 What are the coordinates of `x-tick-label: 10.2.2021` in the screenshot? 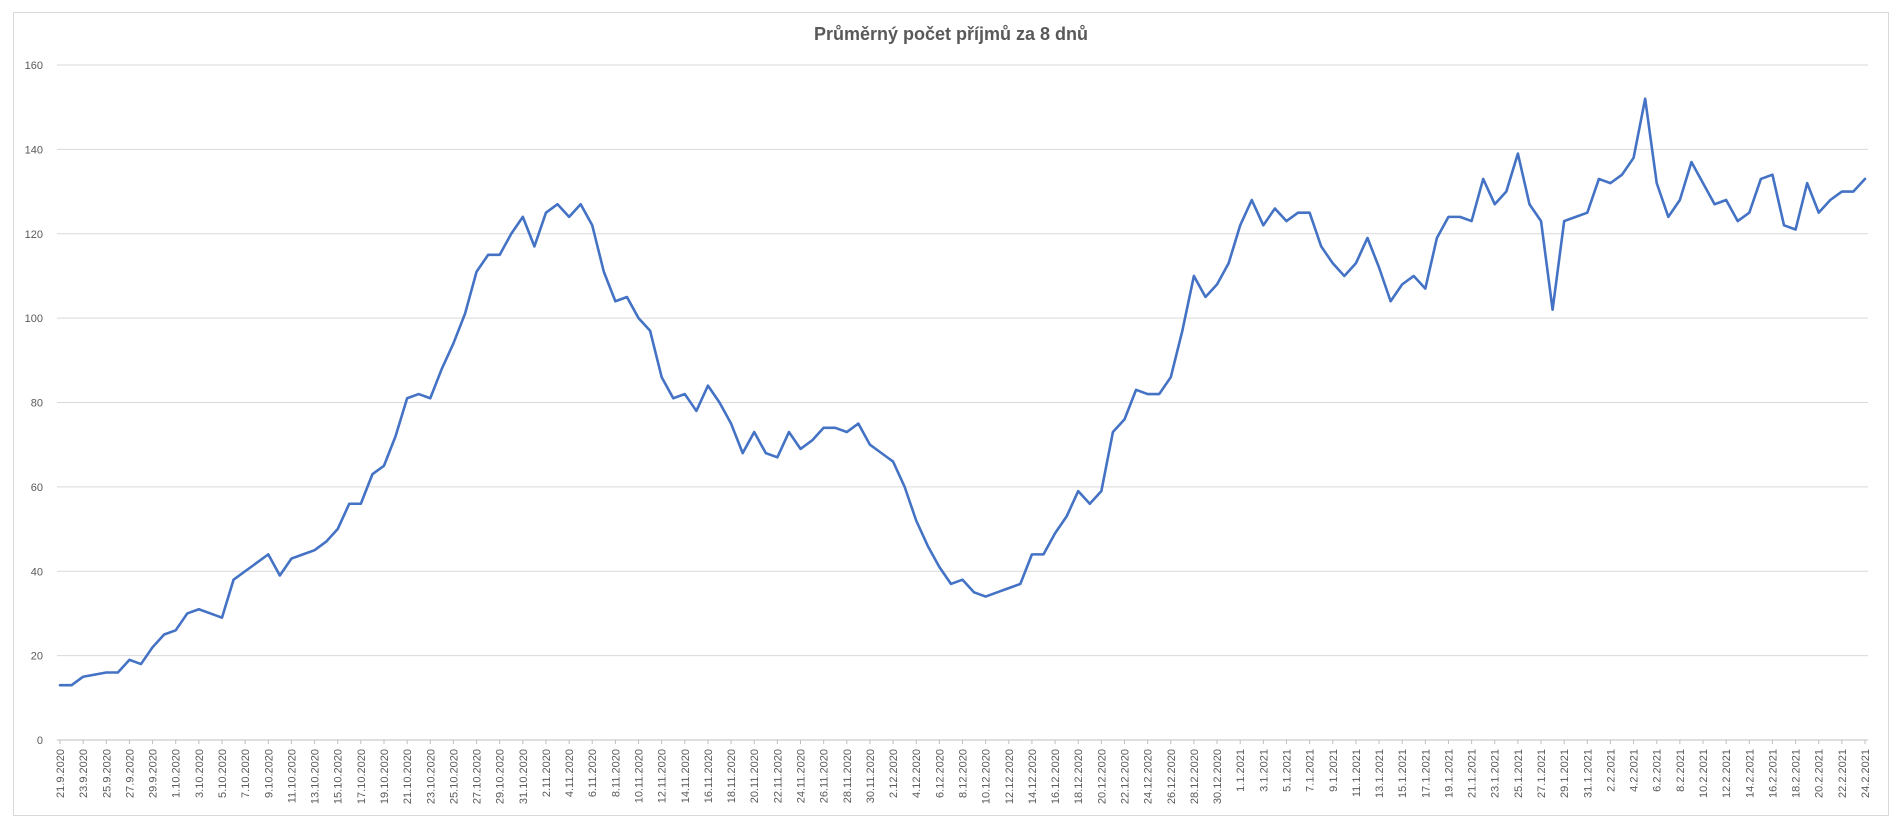 It's located at (1704, 773).